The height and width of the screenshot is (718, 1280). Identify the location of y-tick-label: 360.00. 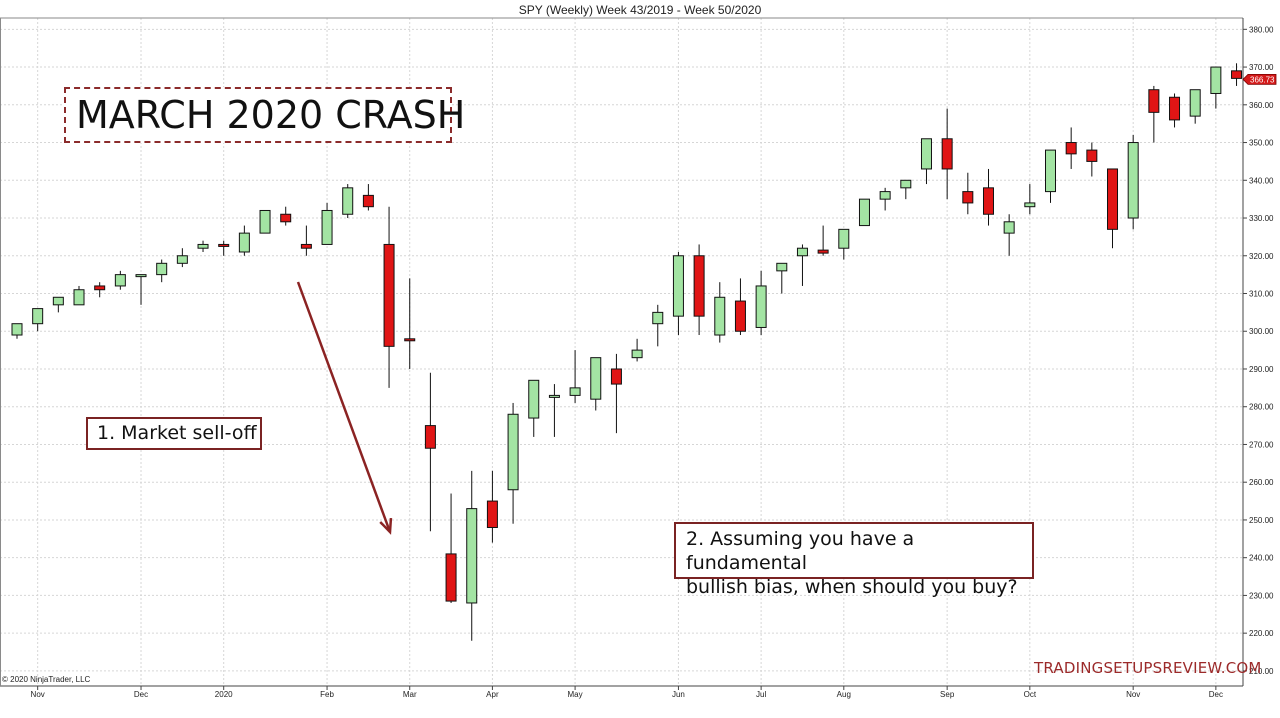
(1261, 105).